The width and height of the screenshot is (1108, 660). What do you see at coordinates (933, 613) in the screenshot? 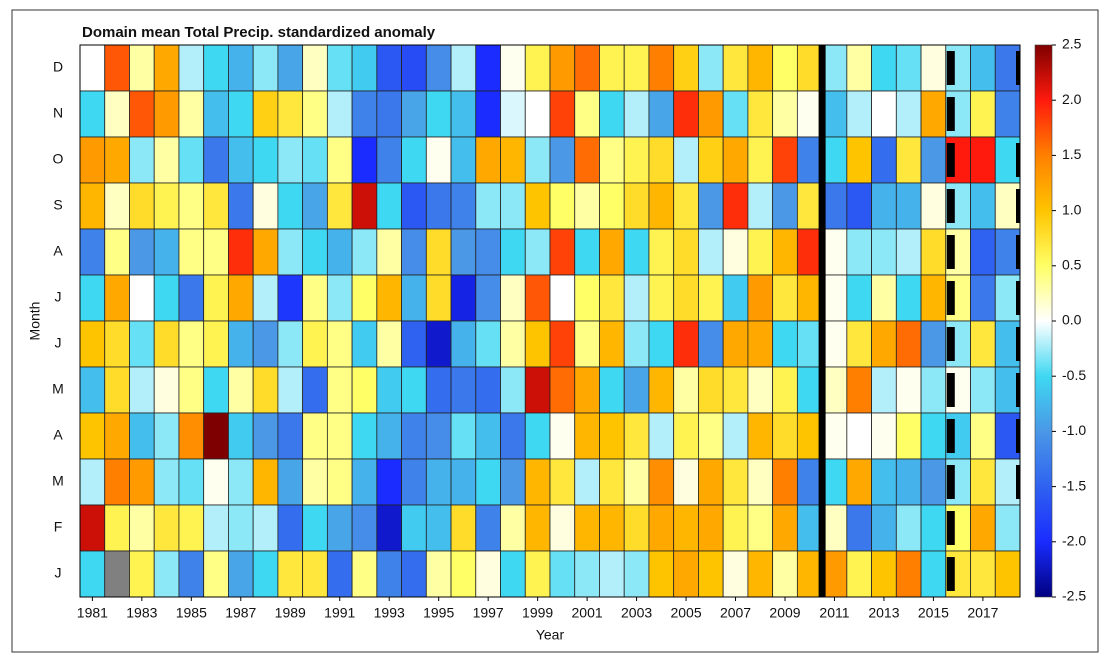
I see `x-tick-label: 2015` at bounding box center [933, 613].